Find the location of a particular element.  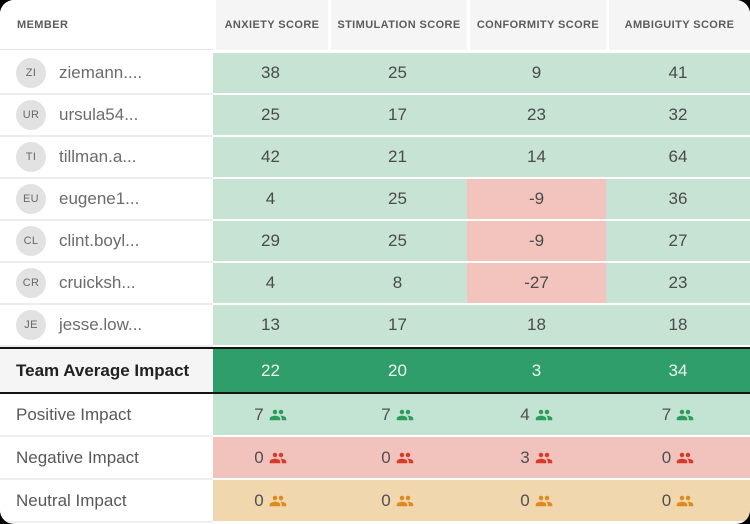

ambiguity-score-header: AMBIGUITY SCORE is located at coordinates (678, 26).